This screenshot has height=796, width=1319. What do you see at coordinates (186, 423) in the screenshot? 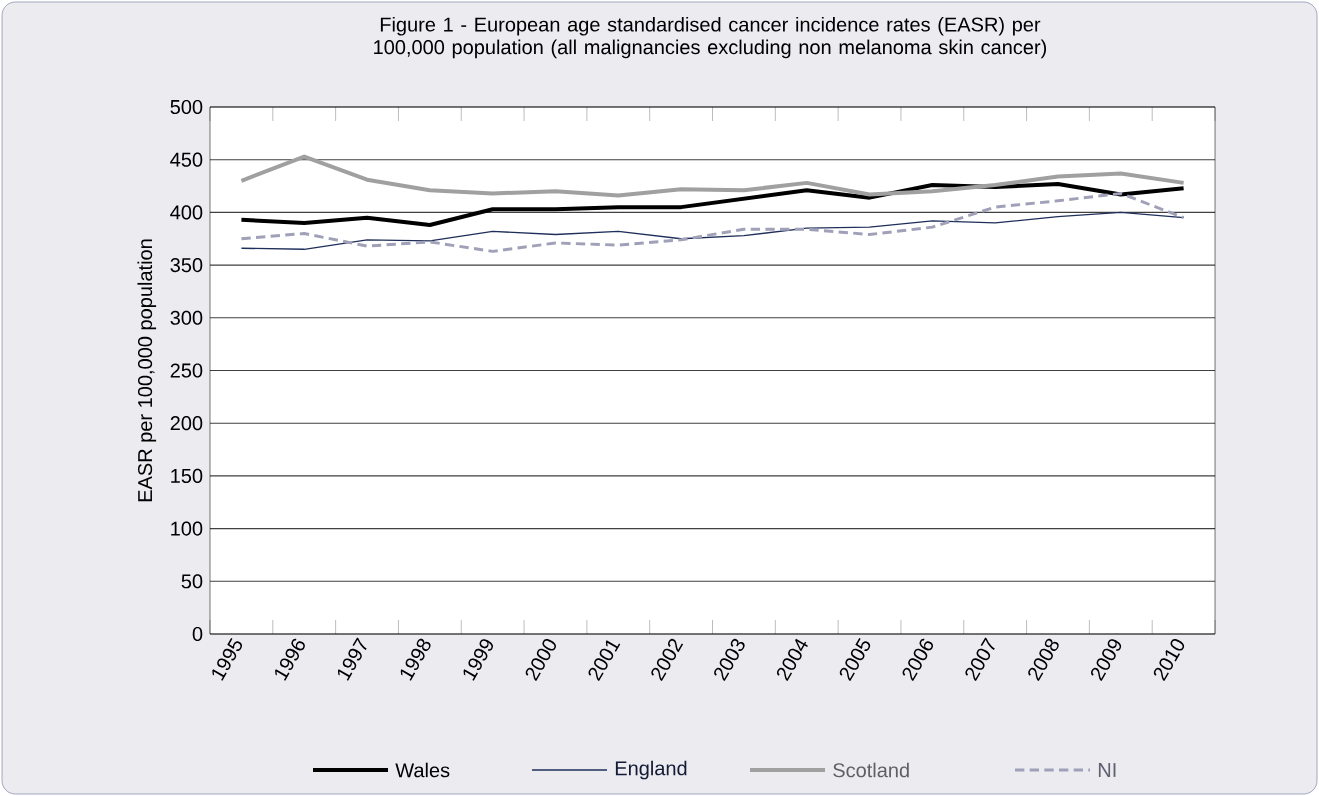
I see `y-tick-label: 200` at bounding box center [186, 423].